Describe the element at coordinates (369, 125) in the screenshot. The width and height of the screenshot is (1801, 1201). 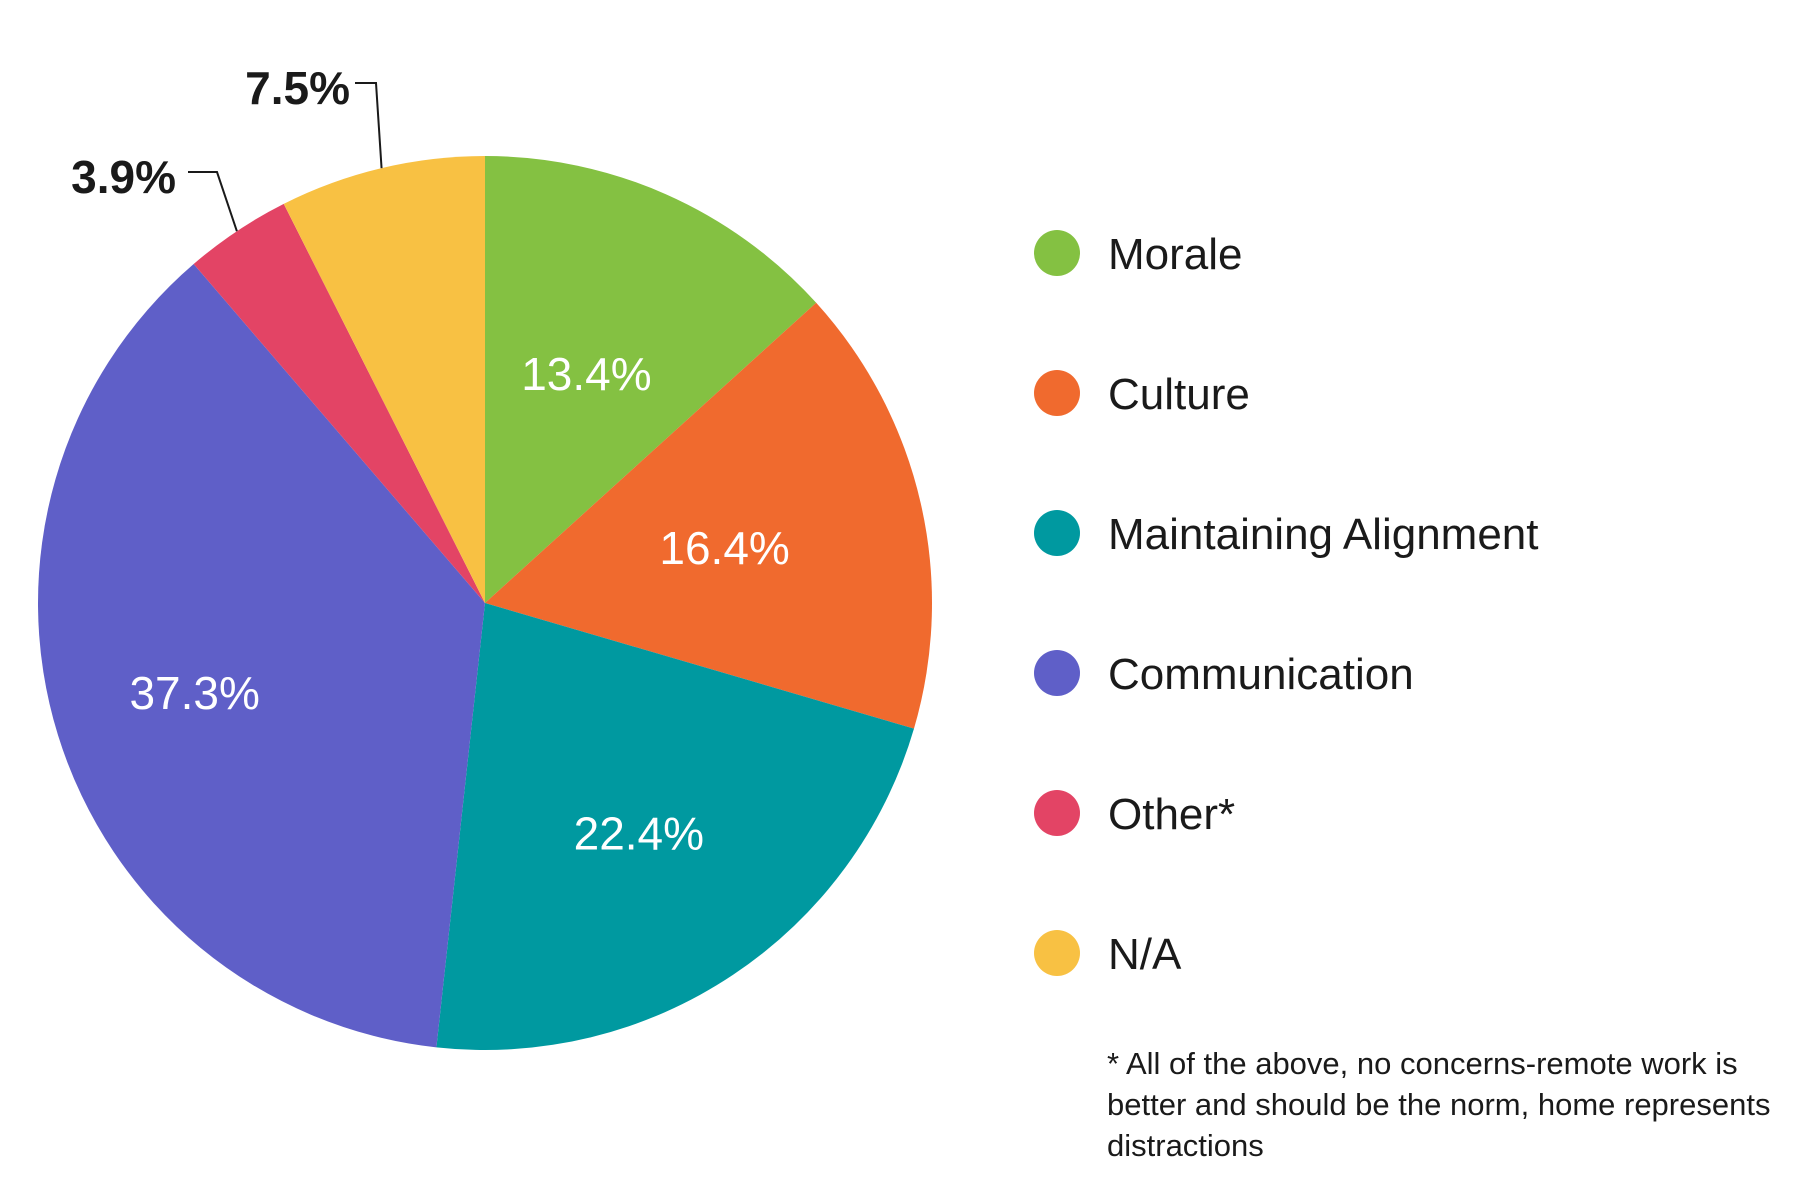
I see `leader-line-n-a` at that location.